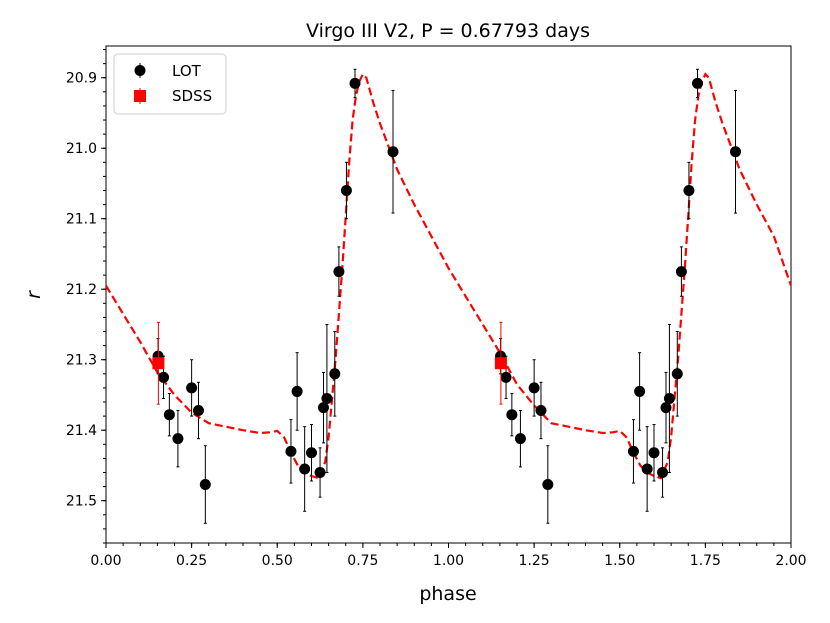 This screenshot has width=830, height=623. What do you see at coordinates (140, 70) in the screenshot?
I see `legend-lot-marker` at bounding box center [140, 70].